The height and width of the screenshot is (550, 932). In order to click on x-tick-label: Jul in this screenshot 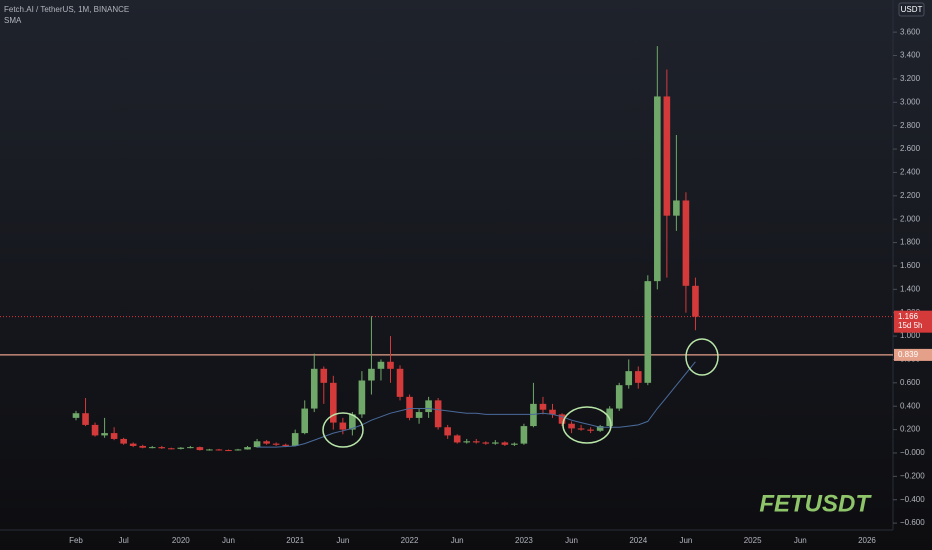, I will do `click(124, 540)`.